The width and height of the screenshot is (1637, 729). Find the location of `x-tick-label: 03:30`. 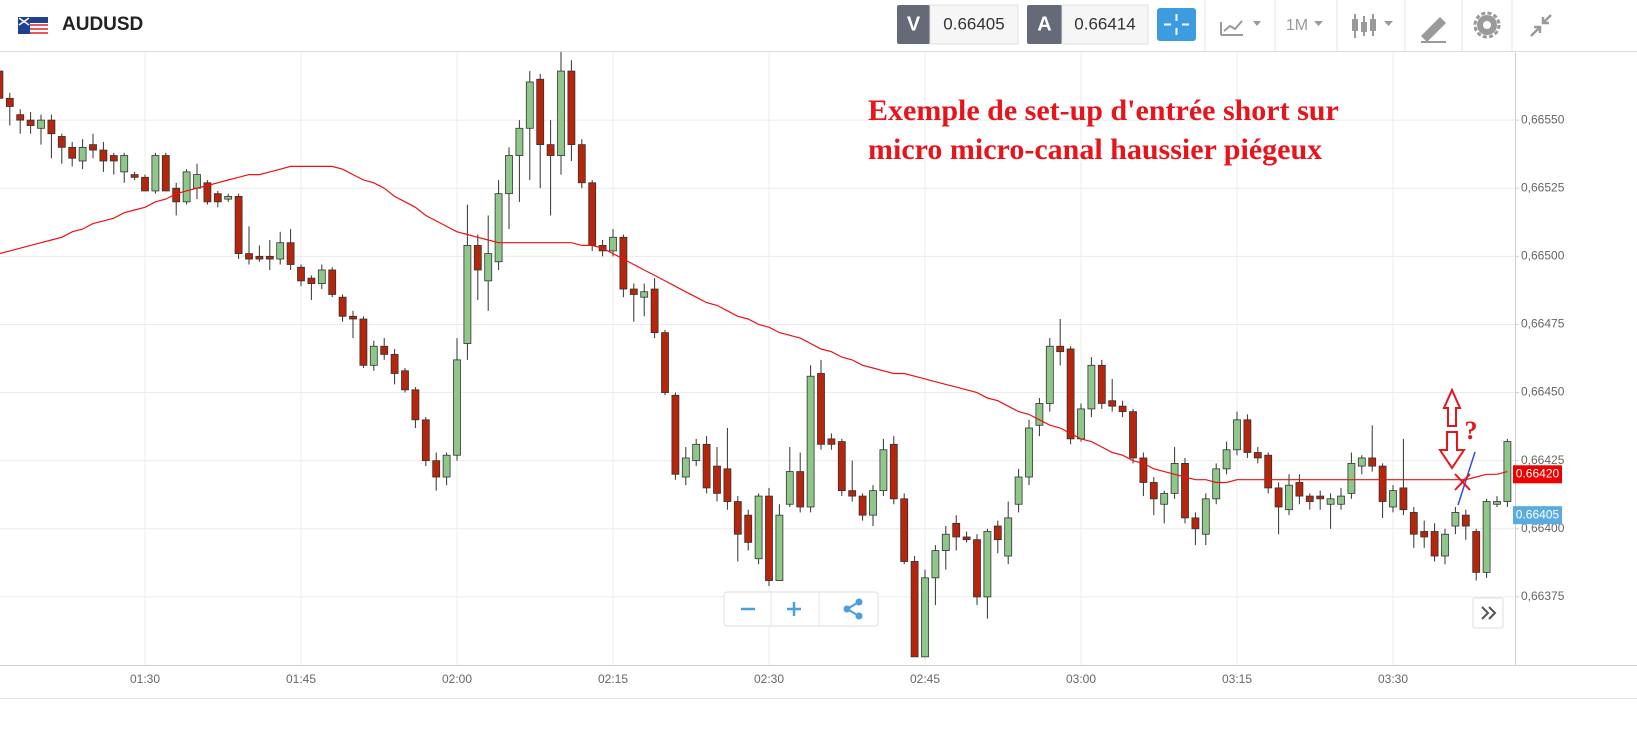

x-tick-label: 03:30 is located at coordinates (1393, 679).